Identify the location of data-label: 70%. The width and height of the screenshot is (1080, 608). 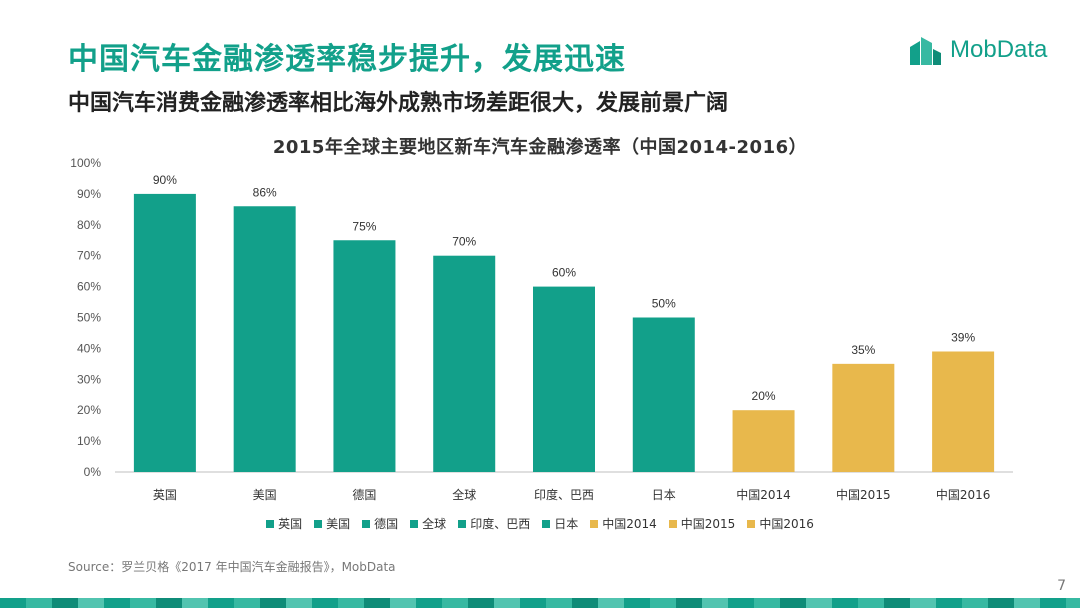
(464, 242).